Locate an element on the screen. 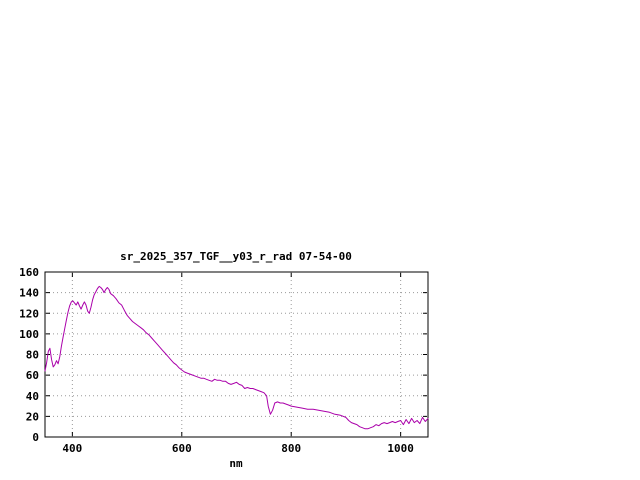  y-tick-label: 40 is located at coordinates (32, 396).